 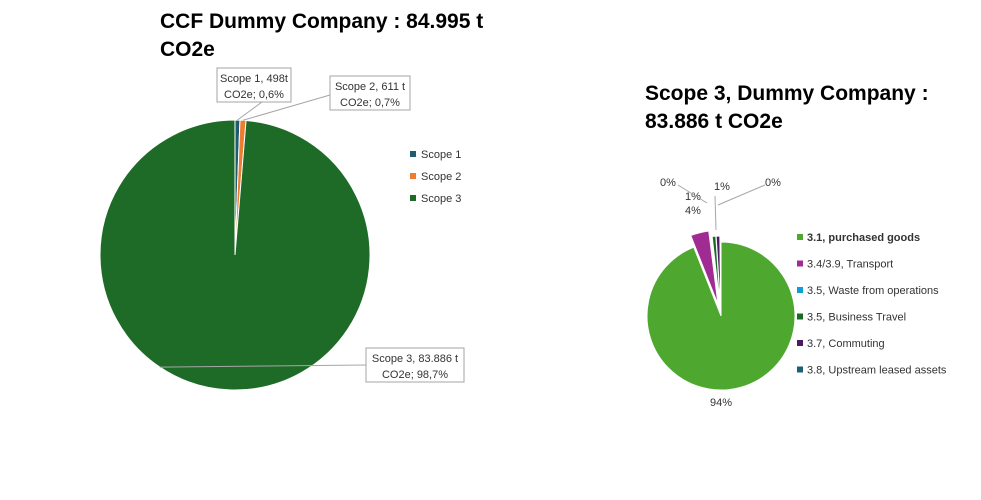 I want to click on chart2-data-label-1: 4%, so click(x=693, y=211).